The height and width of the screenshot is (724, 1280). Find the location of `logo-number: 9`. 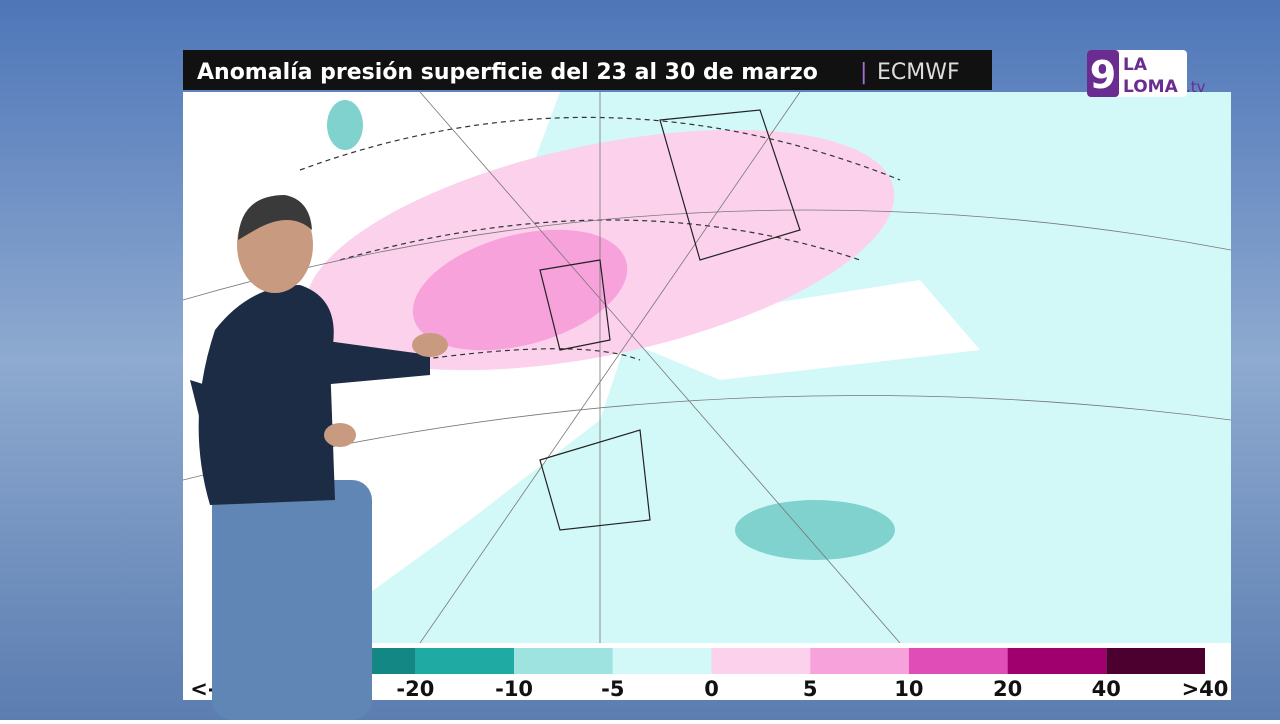

logo-number: 9 is located at coordinates (1103, 75).